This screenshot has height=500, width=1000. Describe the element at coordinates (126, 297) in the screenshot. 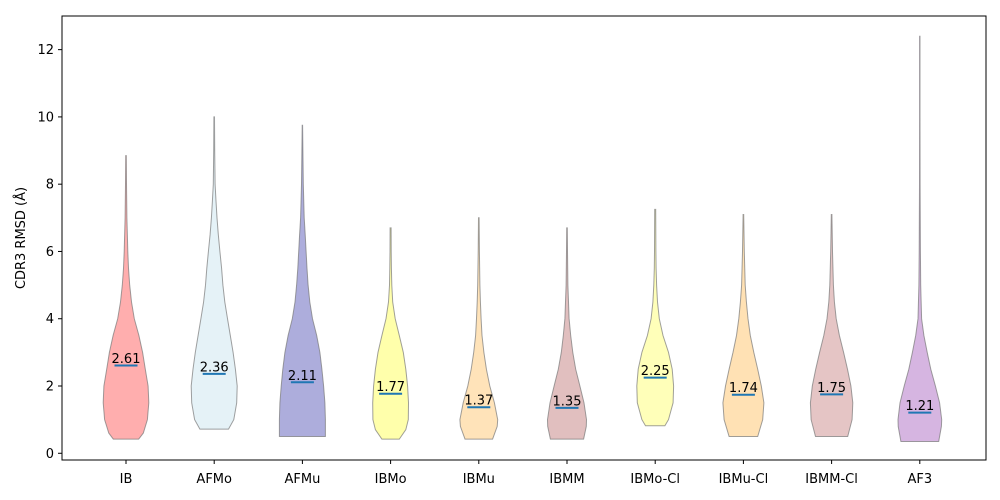

I see `violin-ib` at that location.